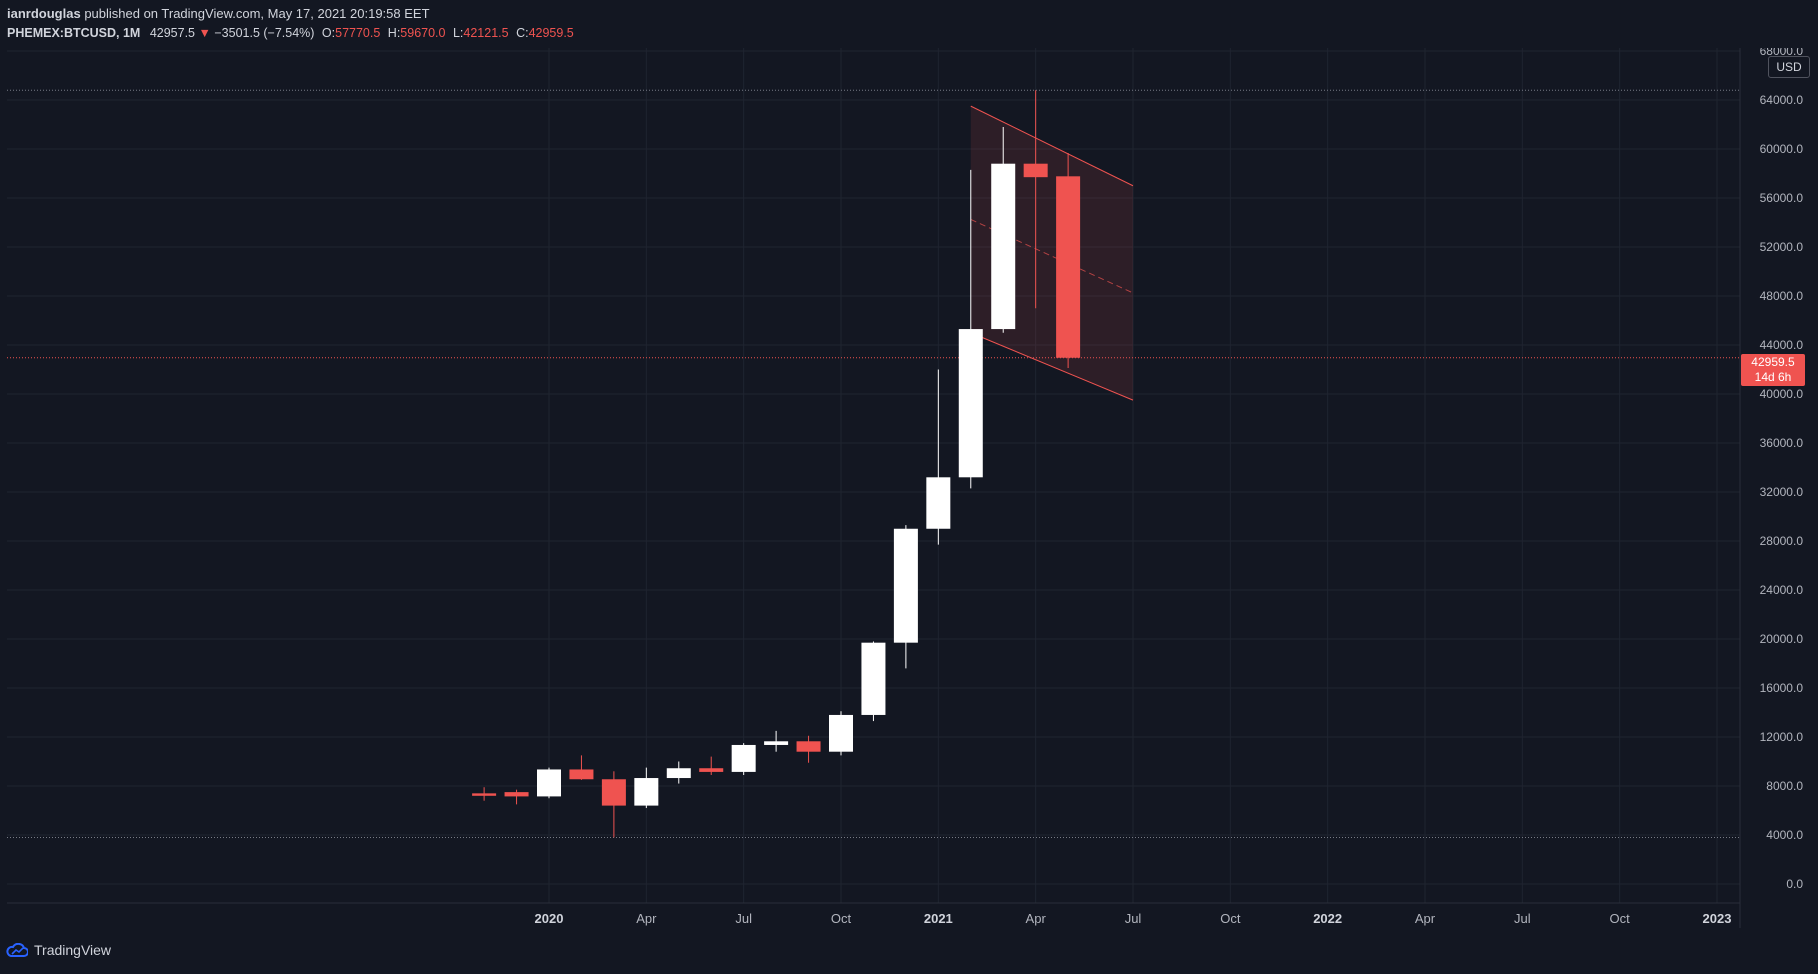 The image size is (1818, 974). I want to click on author-name: ianrdouglas, so click(44, 13).